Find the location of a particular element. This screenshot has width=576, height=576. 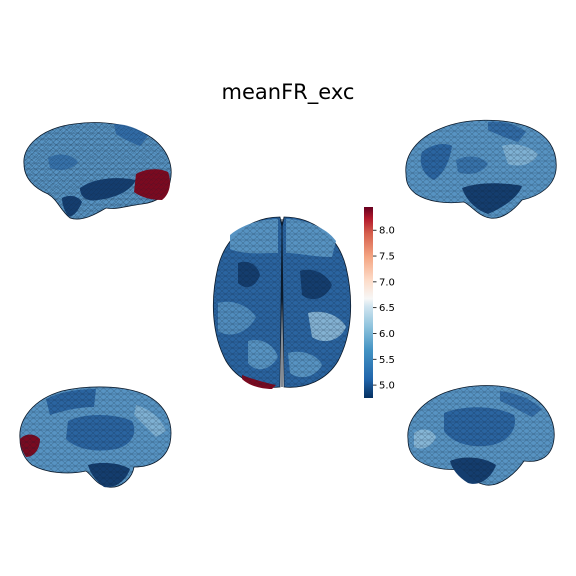

right-medial-view is located at coordinates (481, 435).